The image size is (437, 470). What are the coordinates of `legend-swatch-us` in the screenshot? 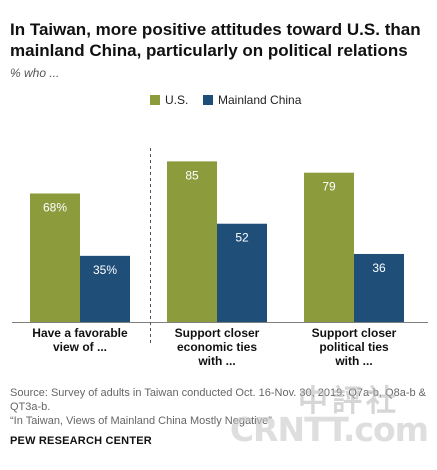 It's located at (155, 100).